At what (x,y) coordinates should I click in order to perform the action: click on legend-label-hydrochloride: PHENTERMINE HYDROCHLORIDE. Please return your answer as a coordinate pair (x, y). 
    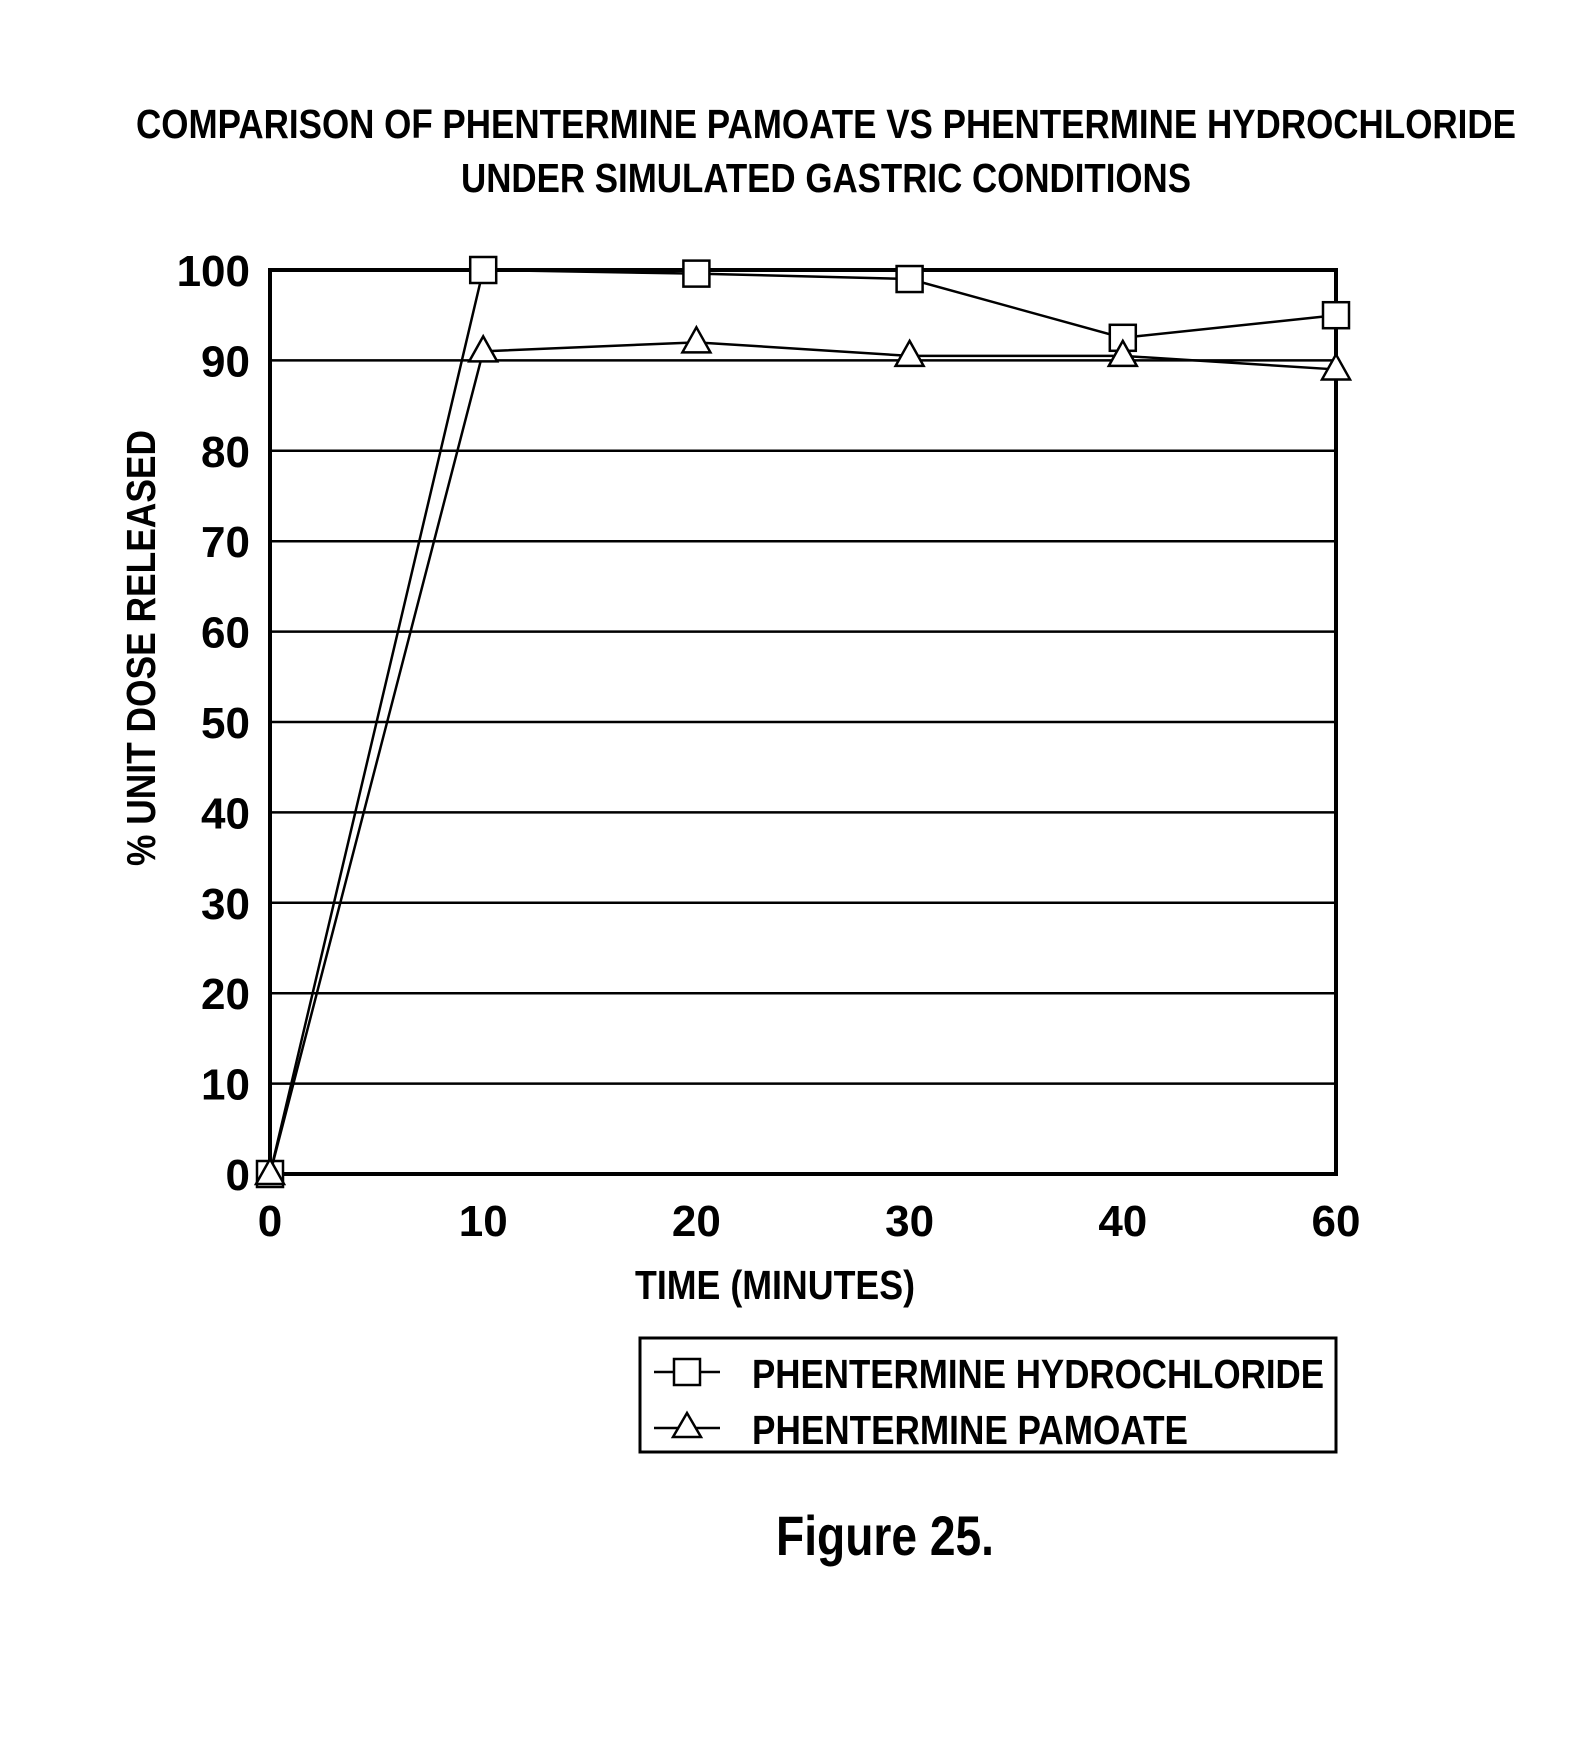
    Looking at the image, I should click on (1038, 1374).